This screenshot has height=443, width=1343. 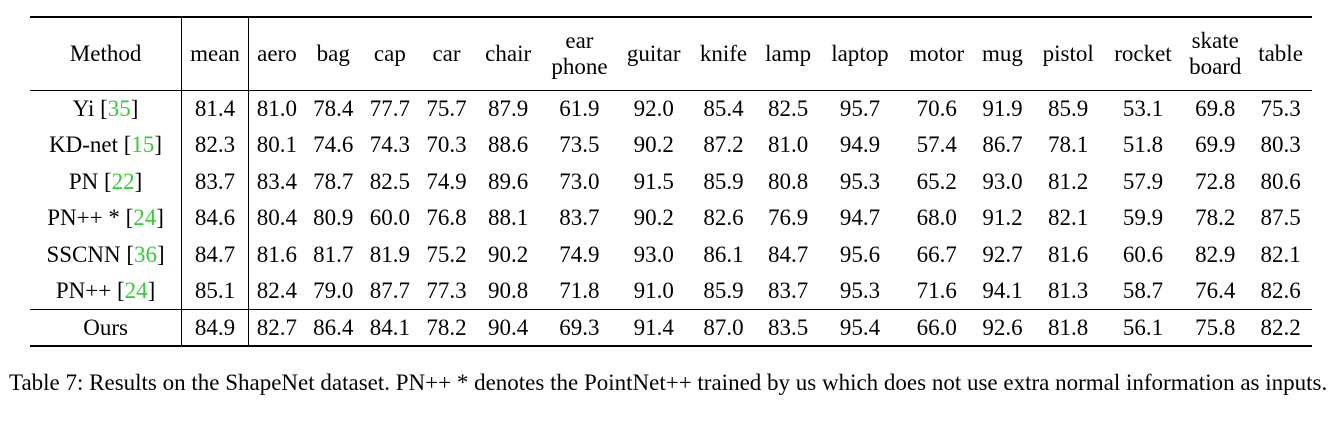 I want to click on column-header: pistol, so click(x=1068, y=53).